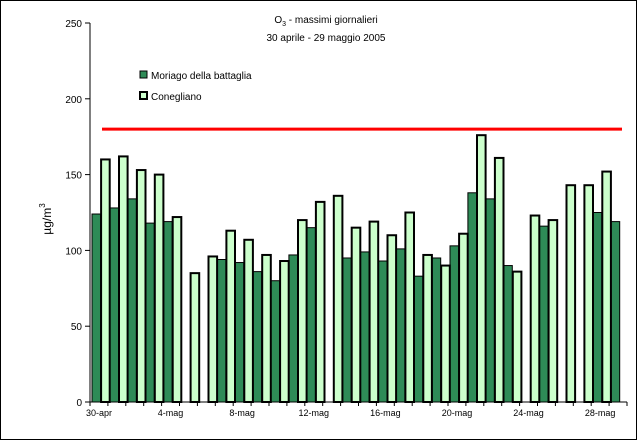 The image size is (638, 441). I want to click on x-tick-label: 24-mag, so click(528, 413).